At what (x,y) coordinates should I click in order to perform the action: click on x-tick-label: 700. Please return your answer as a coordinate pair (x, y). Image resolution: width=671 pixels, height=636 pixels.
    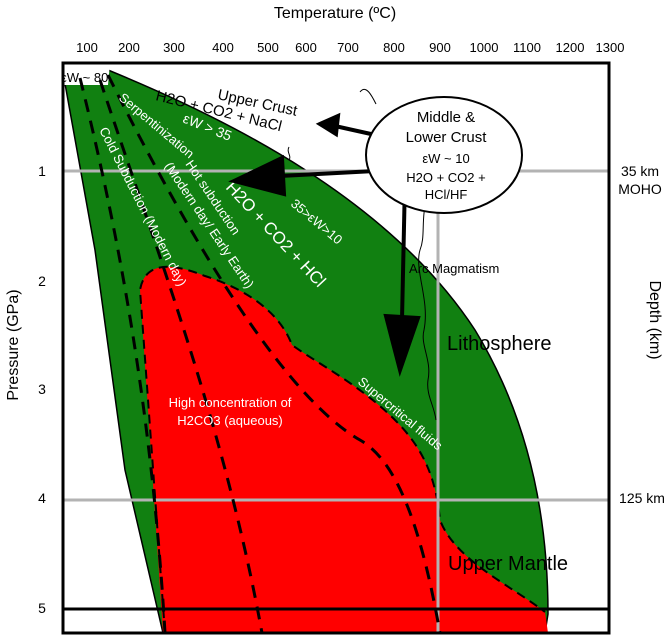
    Looking at the image, I should click on (348, 47).